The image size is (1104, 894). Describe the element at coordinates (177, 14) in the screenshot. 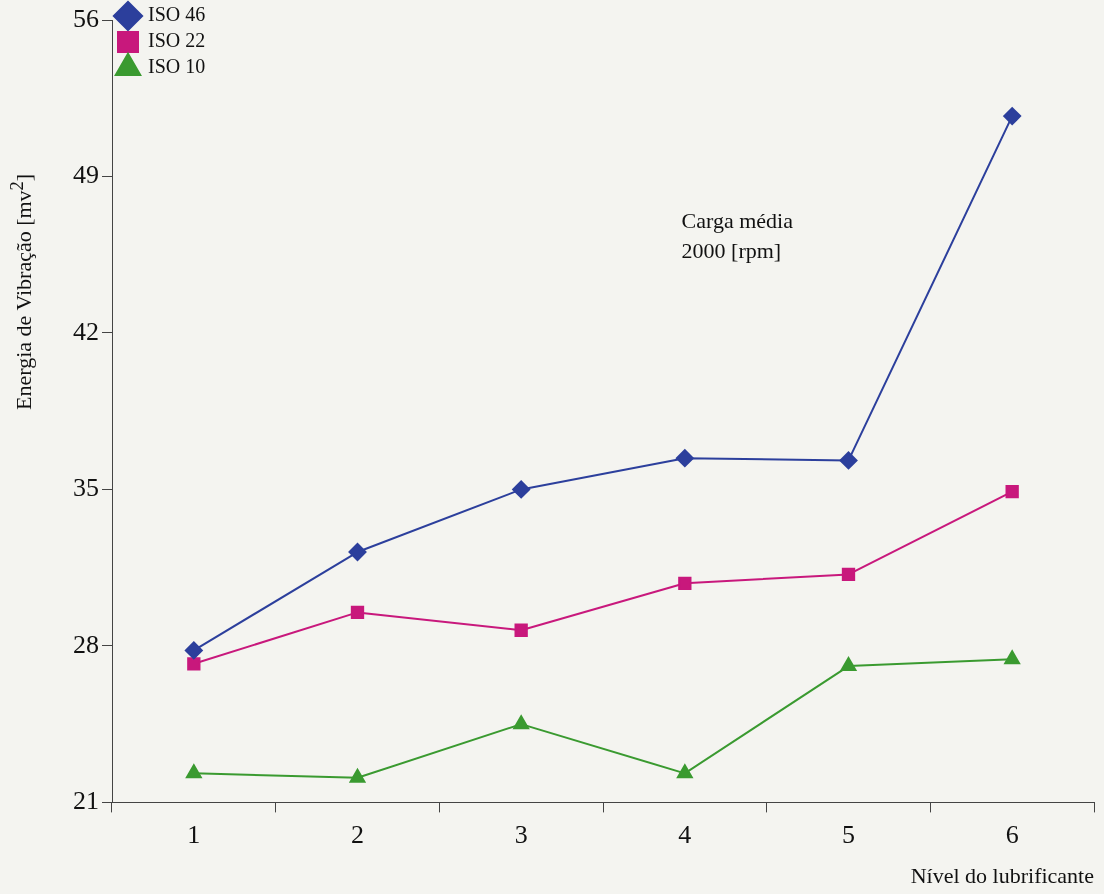

I see `legend-label: ISO 46` at that location.